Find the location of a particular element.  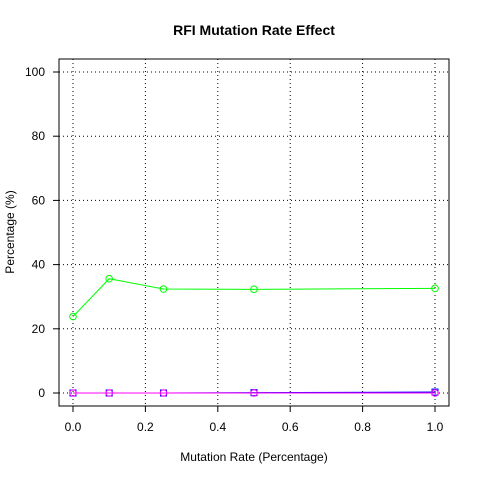

series-line is located at coordinates (254, 297).